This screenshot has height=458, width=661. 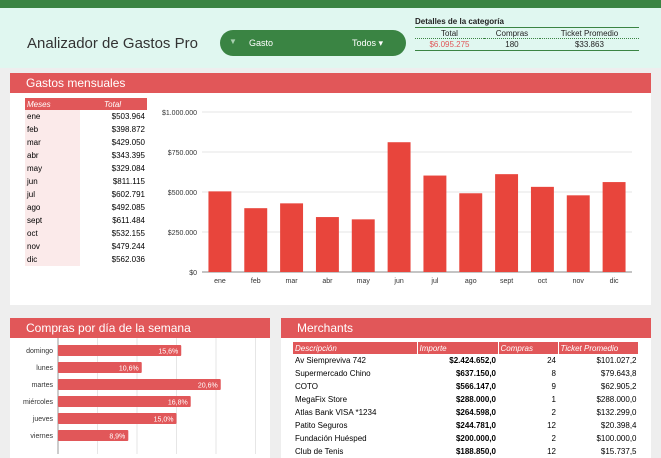 What do you see at coordinates (449, 44) in the screenshot?
I see `details-total: $6.095.275` at bounding box center [449, 44].